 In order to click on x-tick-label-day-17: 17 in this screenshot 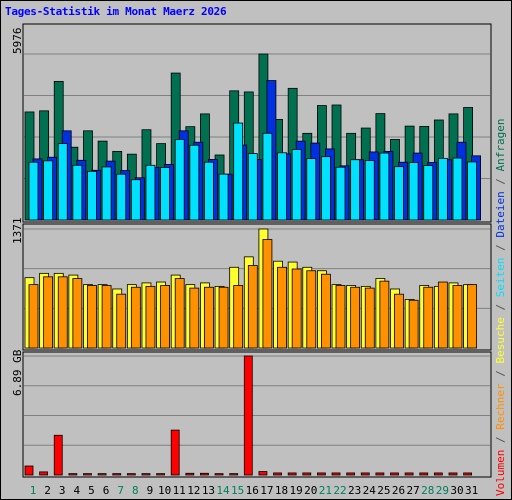, I will do `click(266, 490)`.